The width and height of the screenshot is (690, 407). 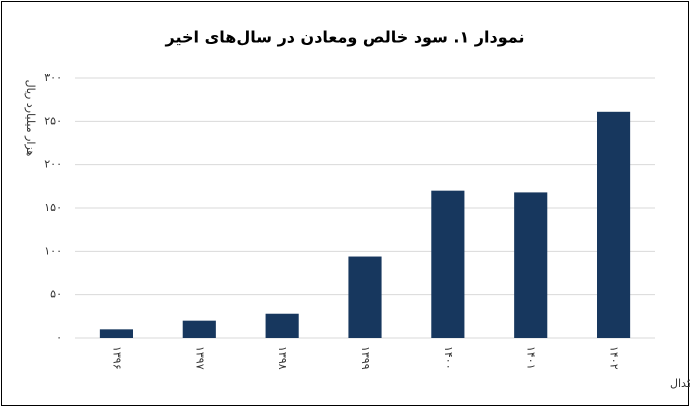 I want to click on x-tick-label: ۱۳۹۷, so click(x=199, y=358).